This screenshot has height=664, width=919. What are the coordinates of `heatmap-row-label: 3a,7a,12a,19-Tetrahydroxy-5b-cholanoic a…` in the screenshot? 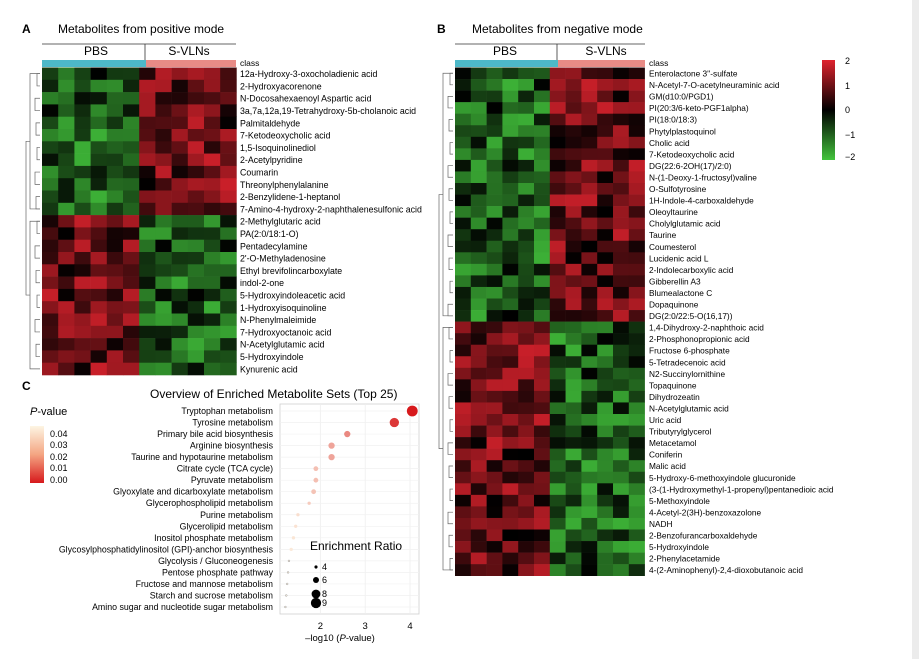 It's located at (328, 111).